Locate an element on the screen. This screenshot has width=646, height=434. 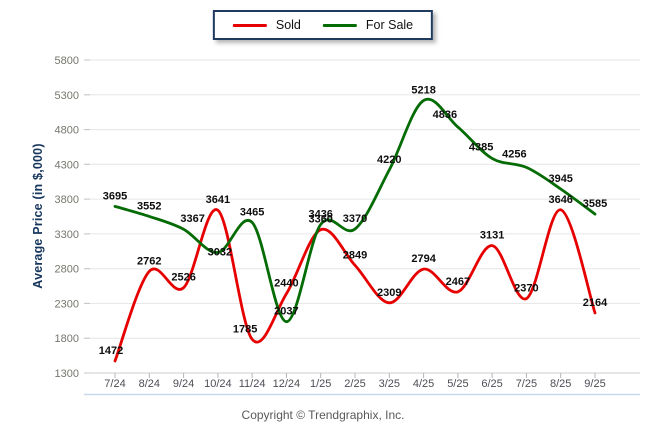
svg-text: 4385 is located at coordinates (481, 147).